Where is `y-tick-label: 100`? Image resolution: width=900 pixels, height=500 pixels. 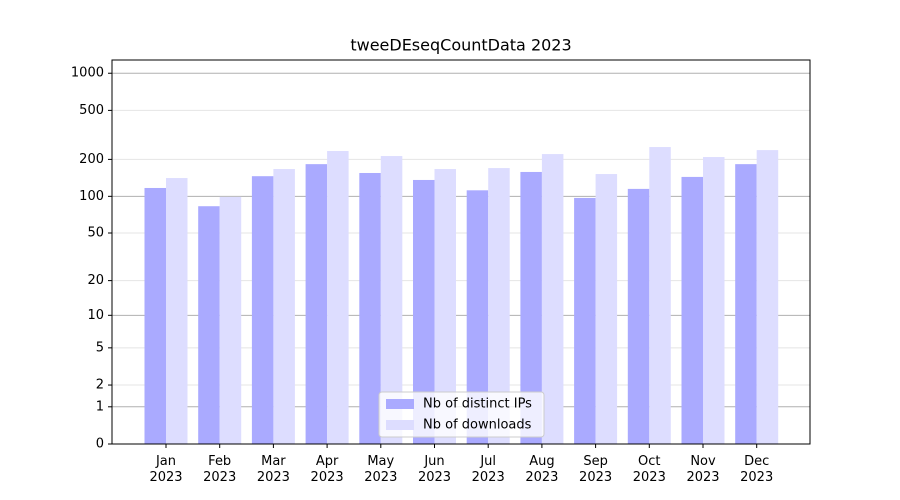
y-tick-label: 100 is located at coordinates (91, 196).